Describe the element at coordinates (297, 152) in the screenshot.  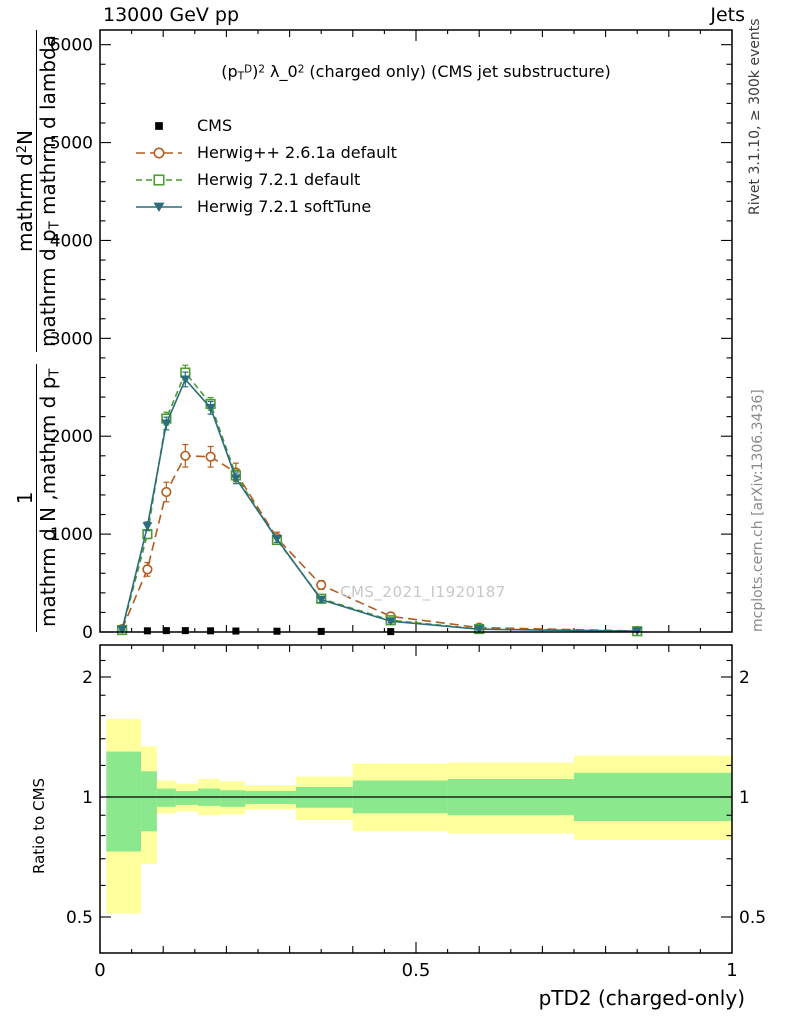
I see `legend-label: Herwig++ 2.6.1a default` at that location.